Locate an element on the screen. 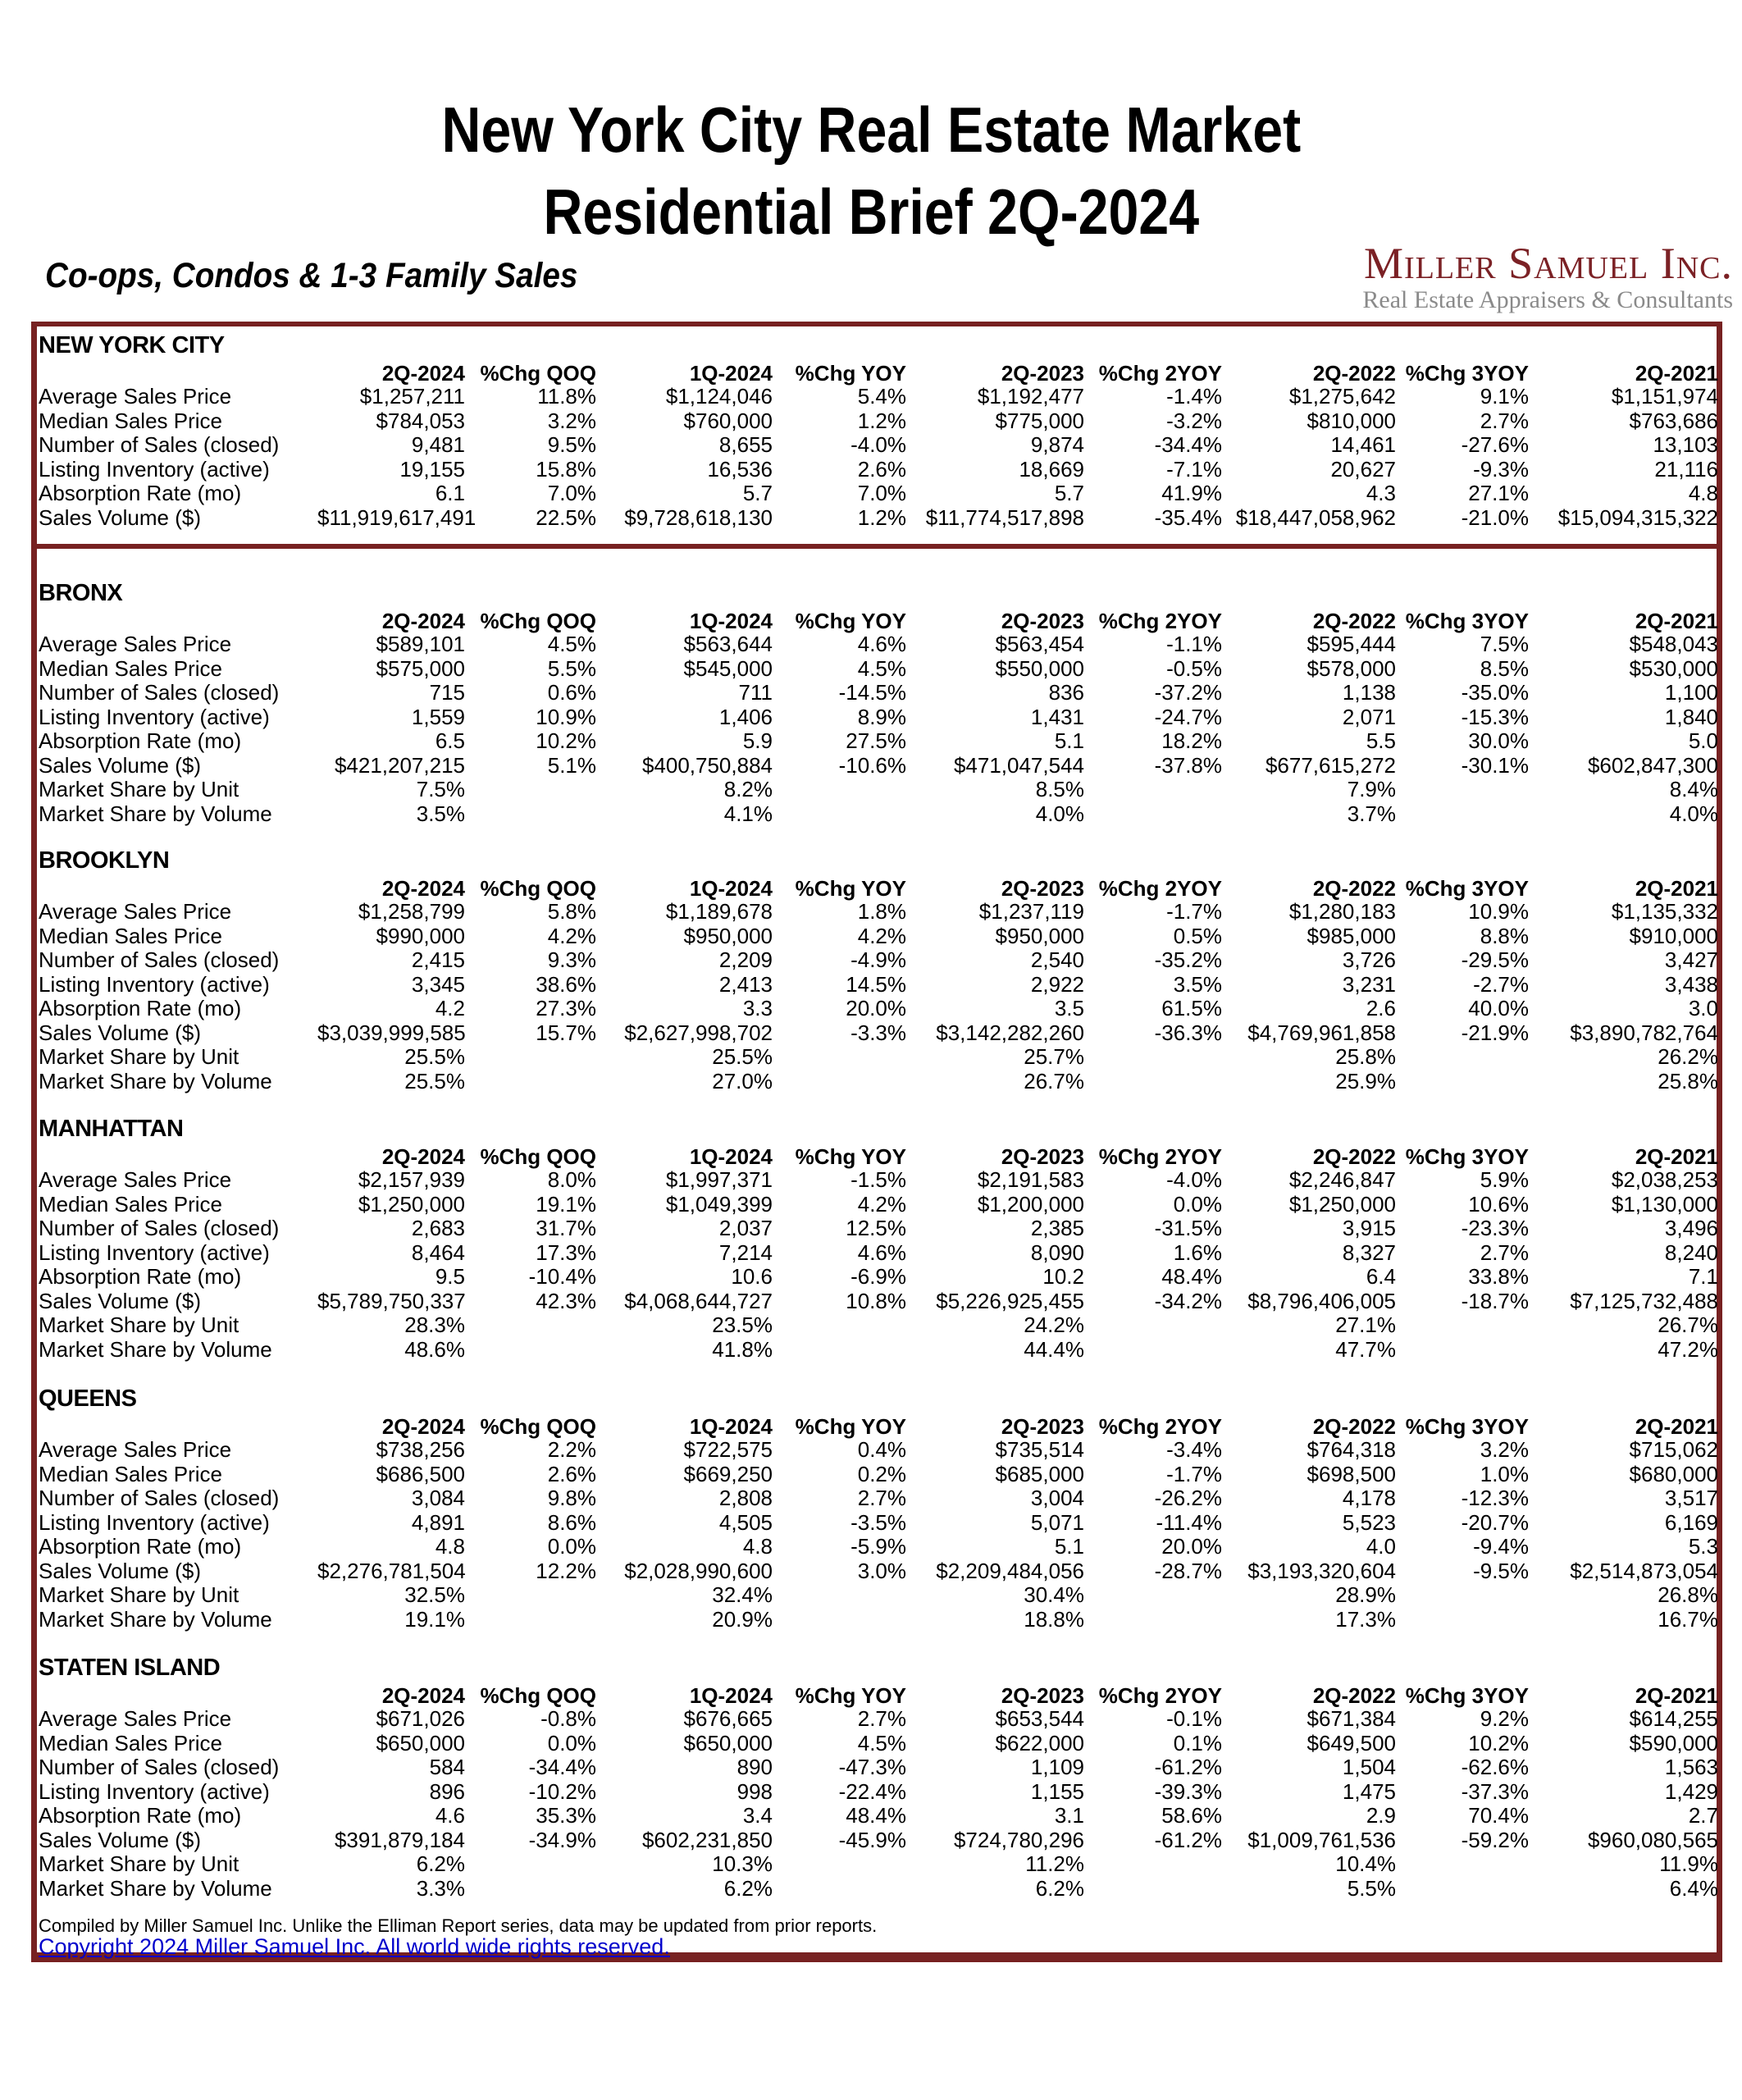  cell-value: $1,009,761,536 is located at coordinates (1321, 1839).